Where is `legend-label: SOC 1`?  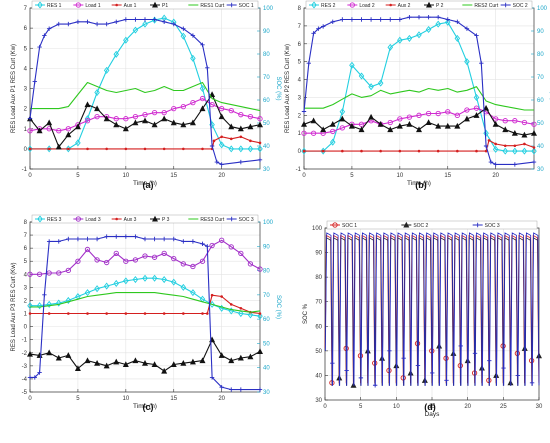 legend-label: SOC 1 is located at coordinates (246, 6).